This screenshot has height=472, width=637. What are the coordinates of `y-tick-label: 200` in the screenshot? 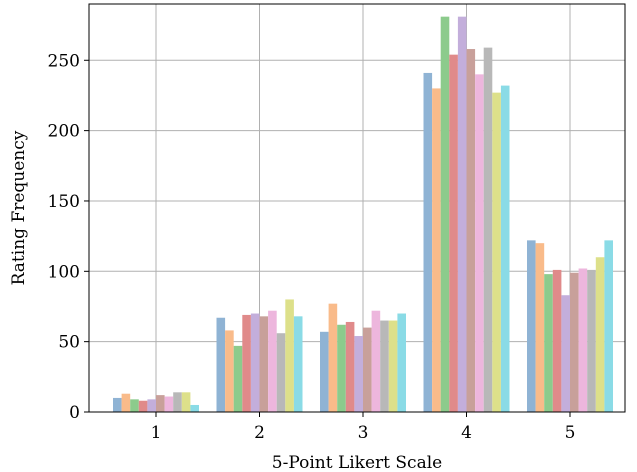 It's located at (64, 132).